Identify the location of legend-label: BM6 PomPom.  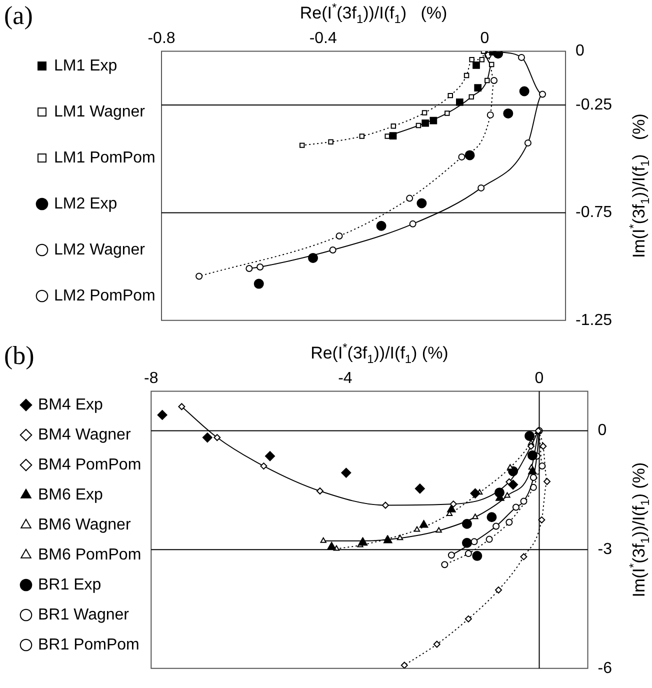
(90, 555).